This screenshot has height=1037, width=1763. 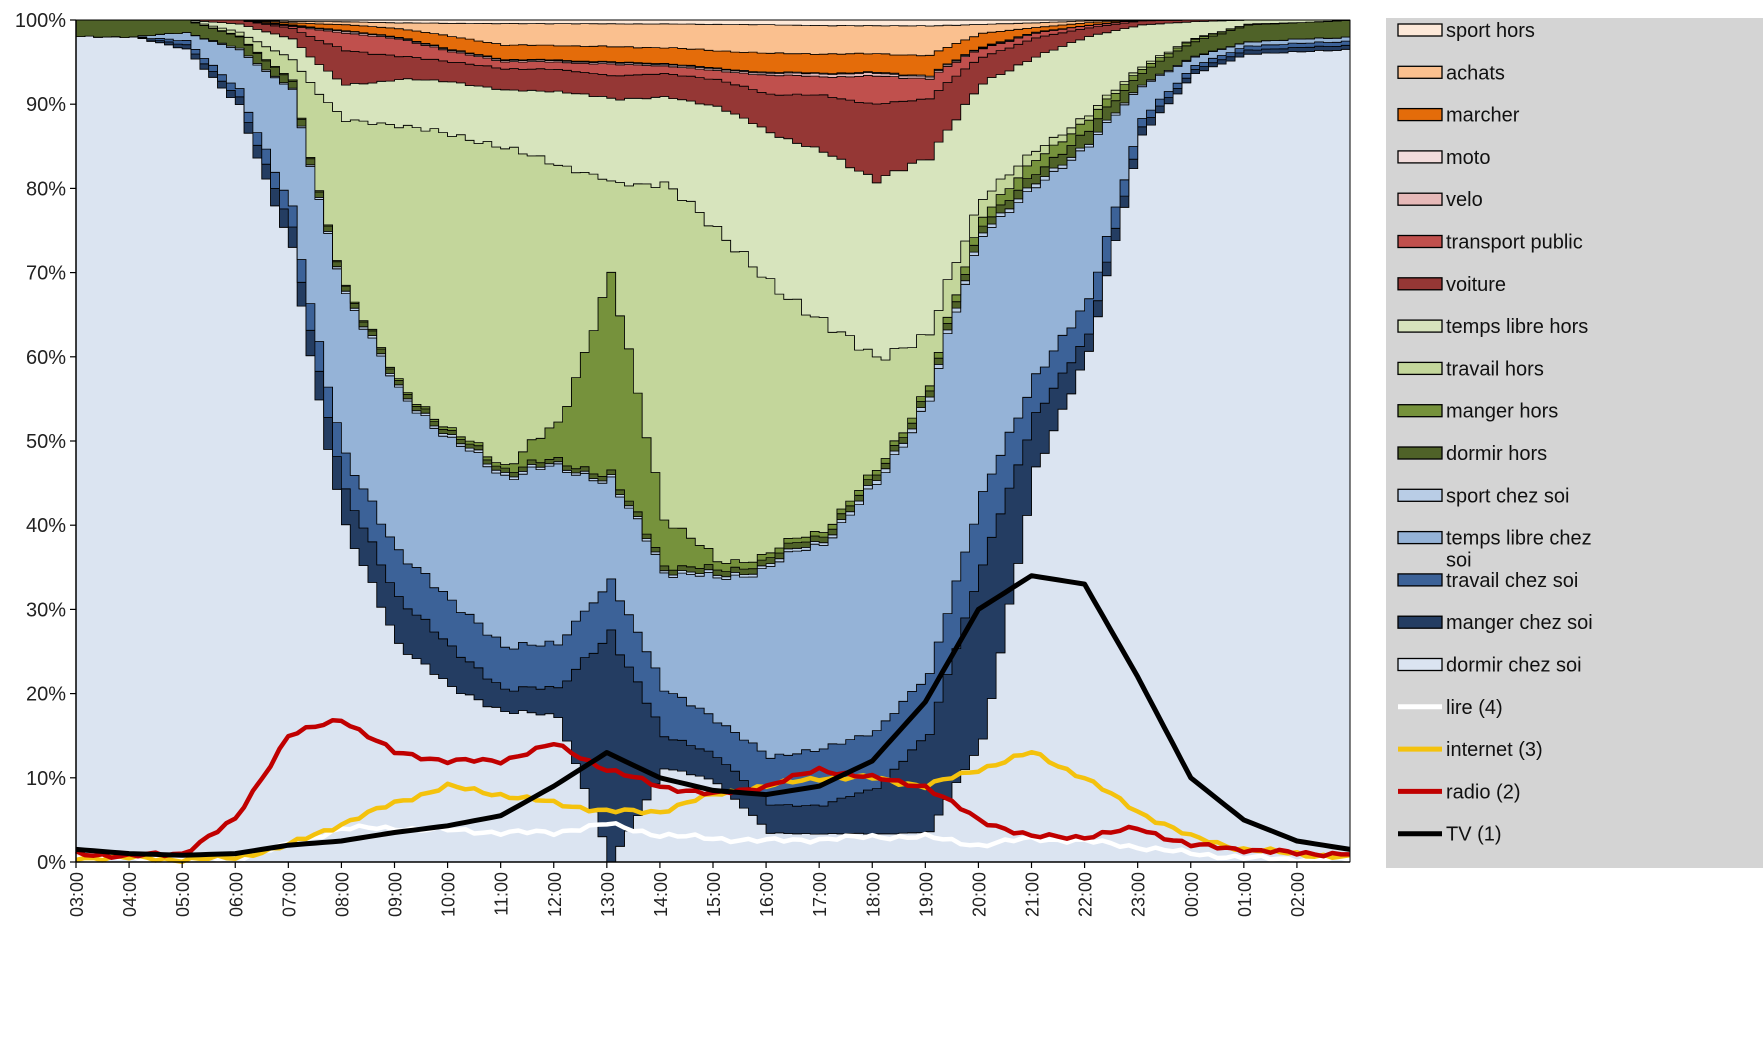 I want to click on x-tick-label: 00:00, so click(x=1192, y=894).